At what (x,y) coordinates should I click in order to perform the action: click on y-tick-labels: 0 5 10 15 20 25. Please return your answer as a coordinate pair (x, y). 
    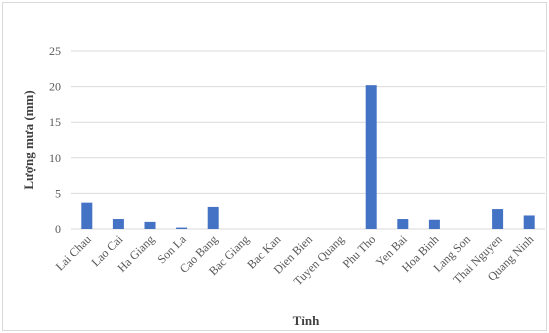
    Looking at the image, I should click on (55, 140).